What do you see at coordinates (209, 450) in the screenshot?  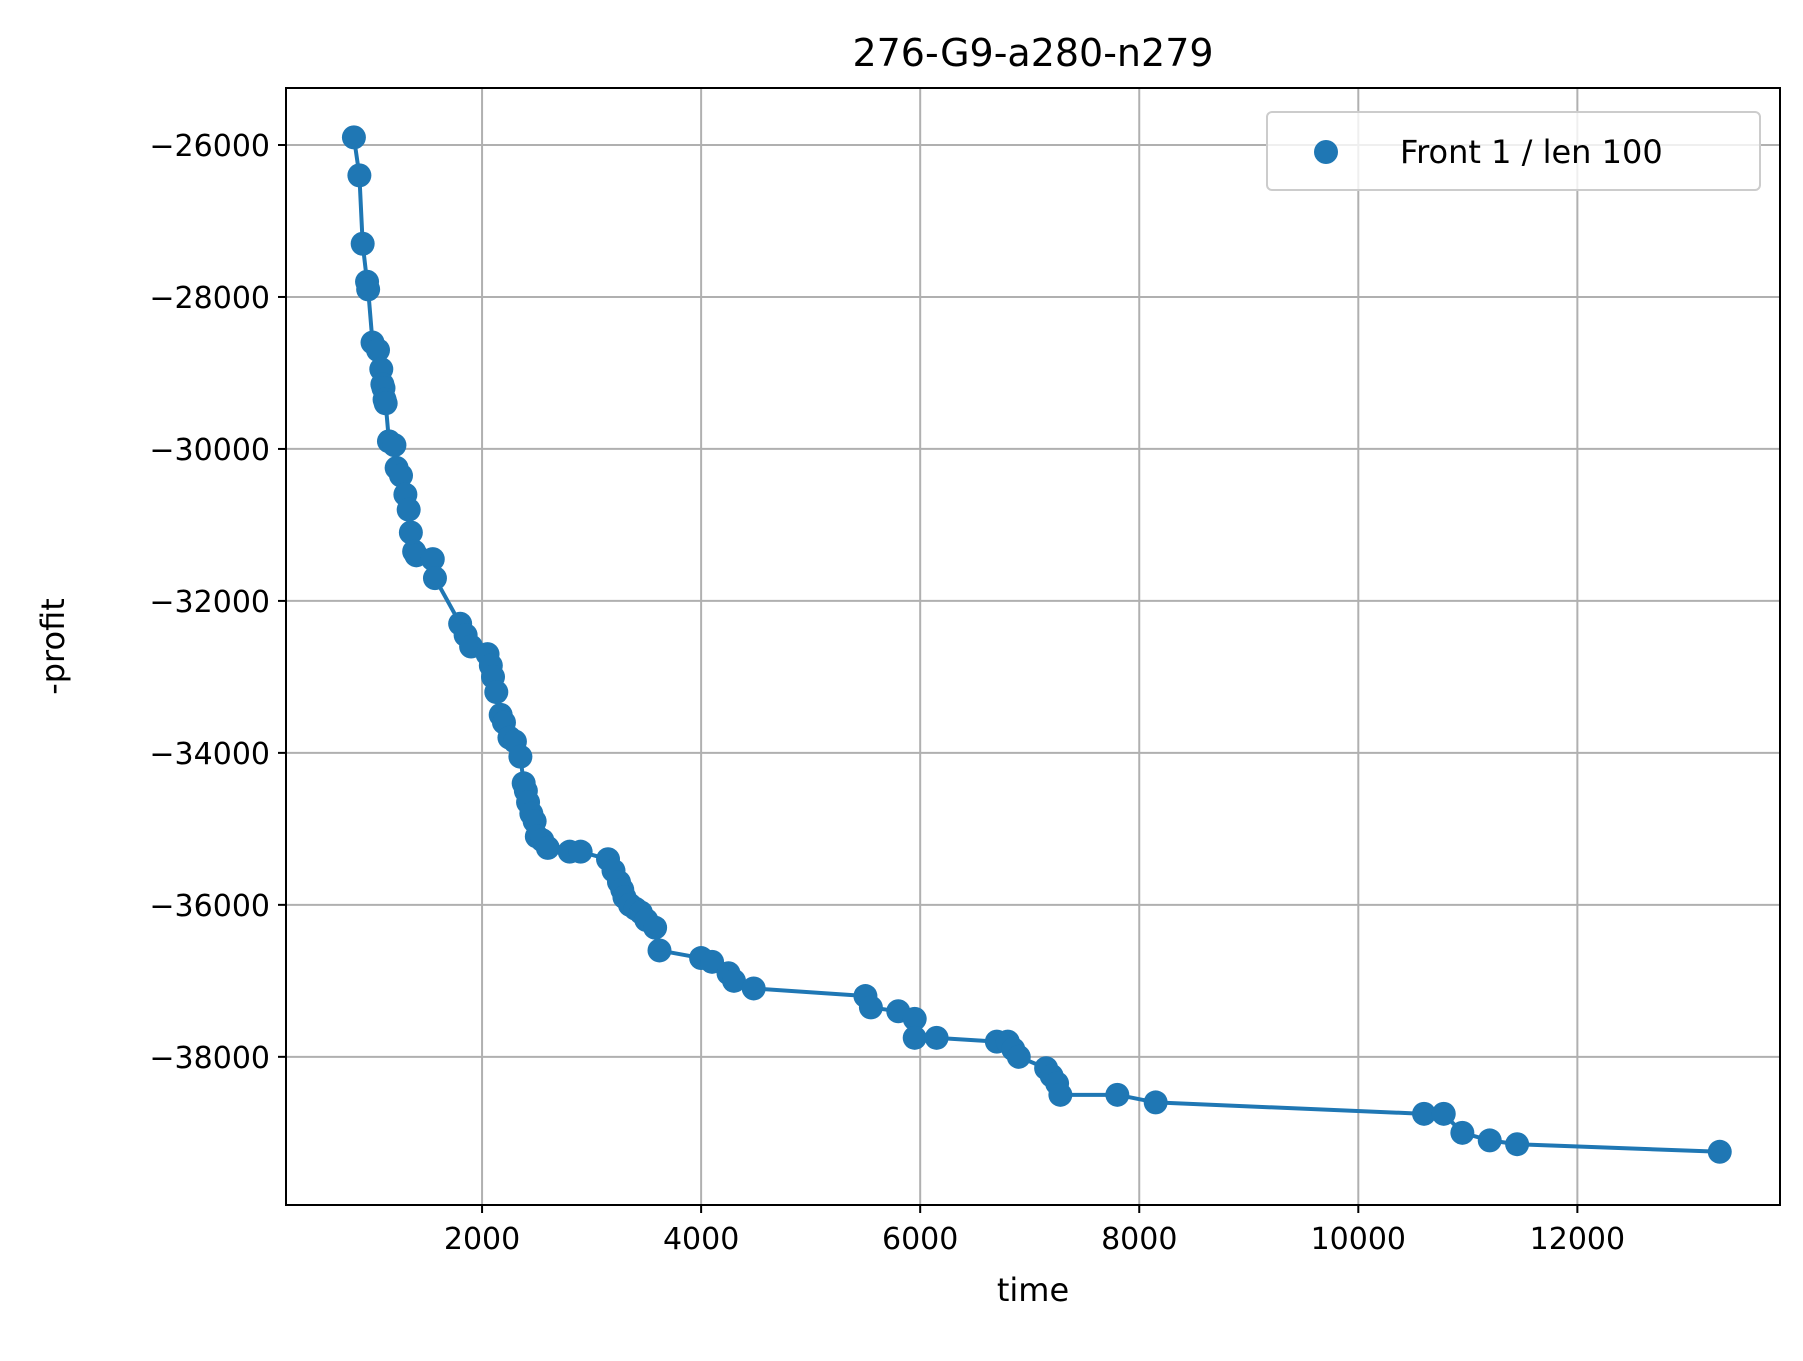 I see `y-tick-label: −30000` at bounding box center [209, 450].